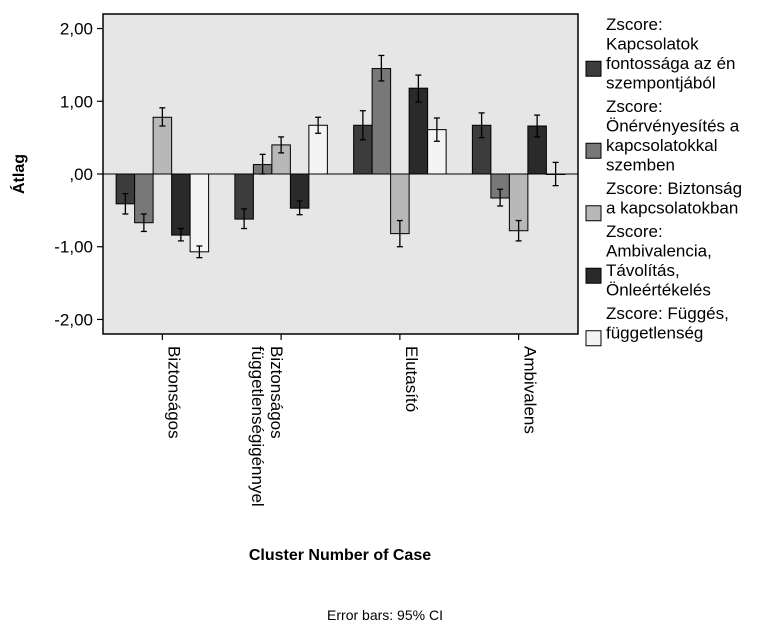  What do you see at coordinates (173, 392) in the screenshot?
I see `x-tick-label: Biztonságos` at bounding box center [173, 392].